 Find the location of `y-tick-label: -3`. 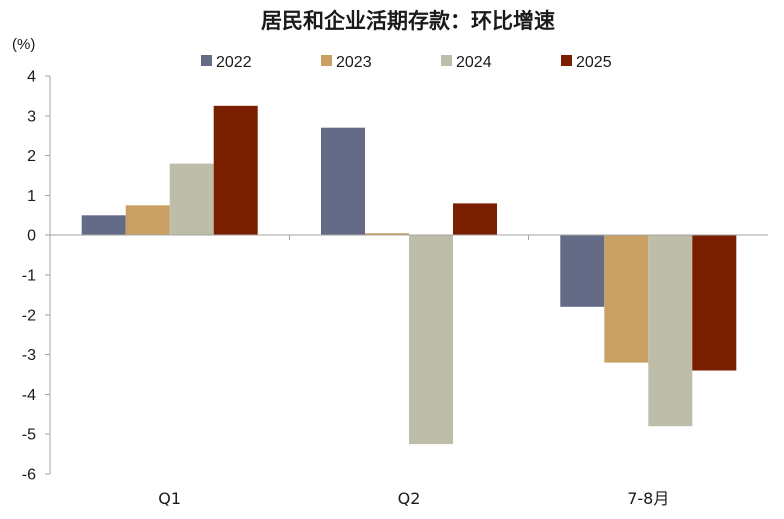

y-tick-label: -3 is located at coordinates (29, 355).